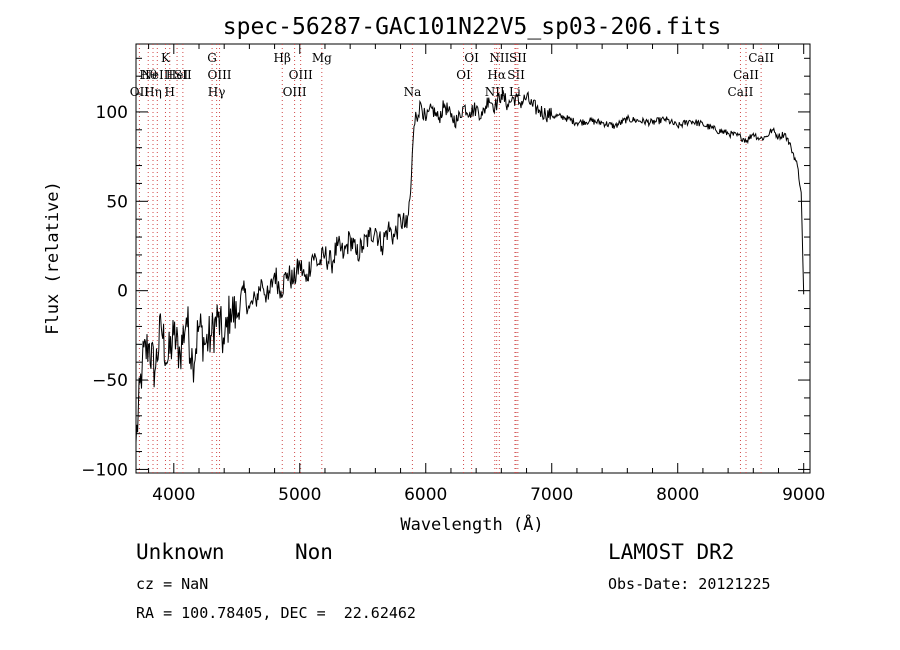 The image size is (900, 650). What do you see at coordinates (53, 258) in the screenshot?
I see `y-axis-label: Flux (relative)` at bounding box center [53, 258].